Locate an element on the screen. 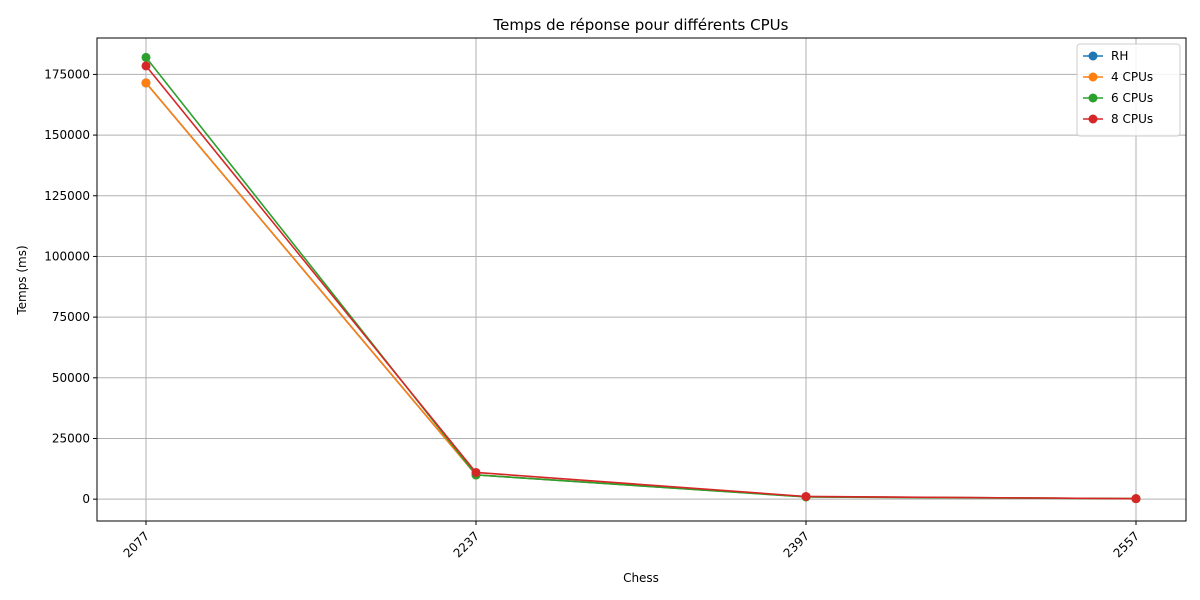 Image resolution: width=1200 pixels, height=600 pixels. y-tick-label: 0 is located at coordinates (86, 499).